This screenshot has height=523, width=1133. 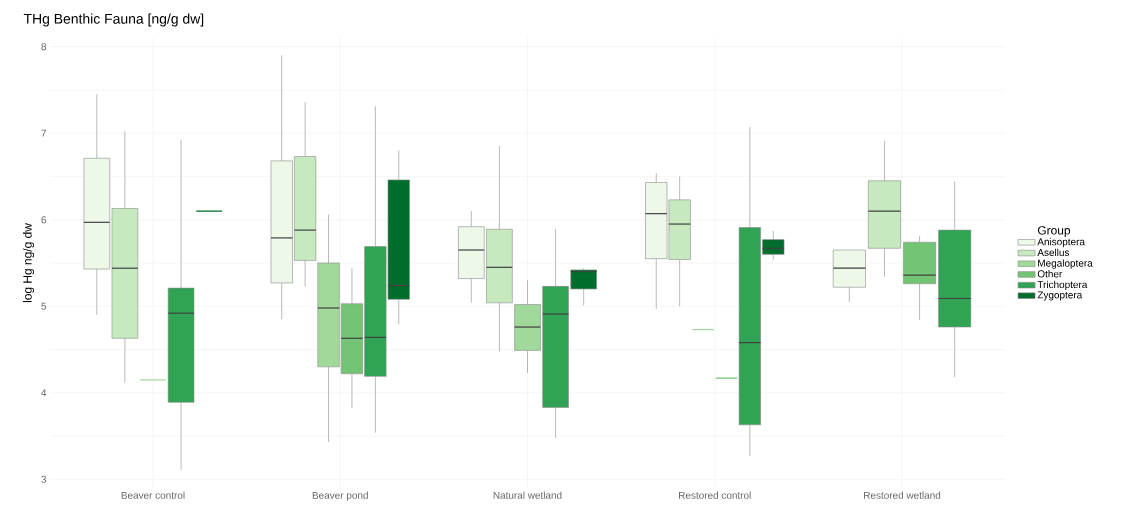 I want to click on legend-label: Trichoptera, so click(x=1062, y=285).